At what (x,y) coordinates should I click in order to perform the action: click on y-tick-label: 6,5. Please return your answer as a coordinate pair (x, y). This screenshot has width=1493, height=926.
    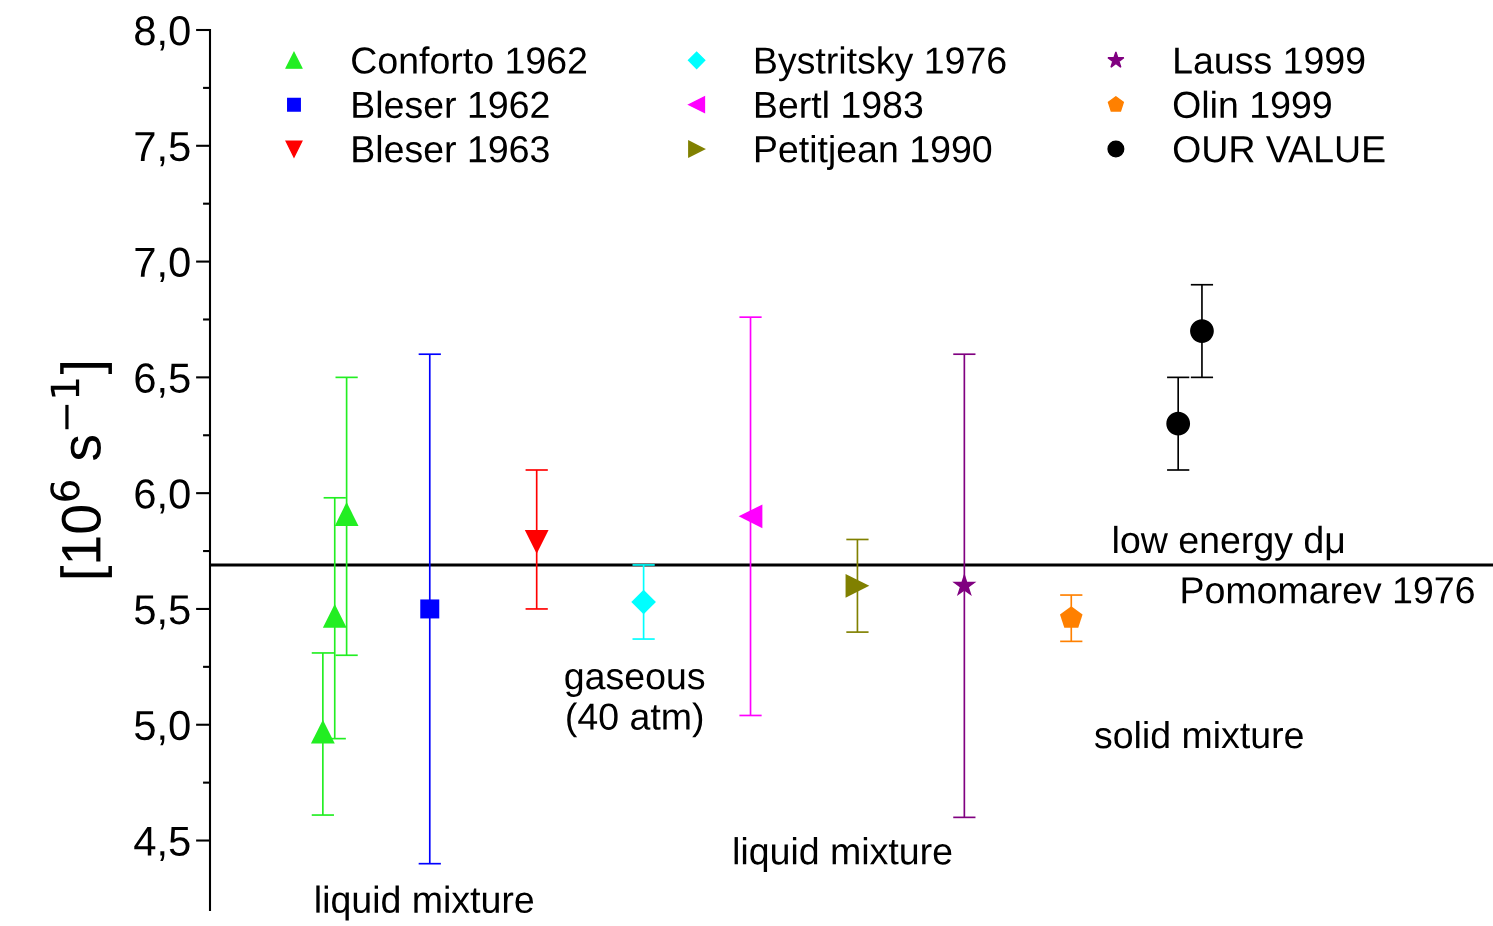
    Looking at the image, I should click on (162, 380).